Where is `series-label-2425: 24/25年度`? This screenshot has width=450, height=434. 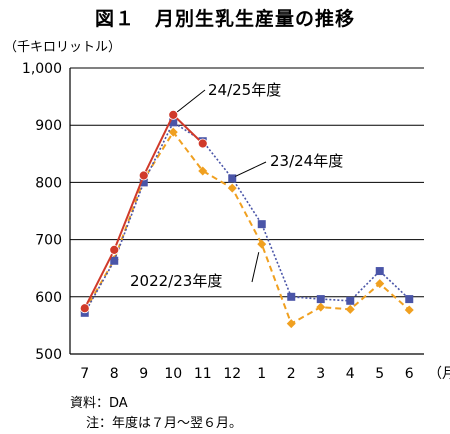
series-label-2425: 24/25年度 is located at coordinates (244, 90).